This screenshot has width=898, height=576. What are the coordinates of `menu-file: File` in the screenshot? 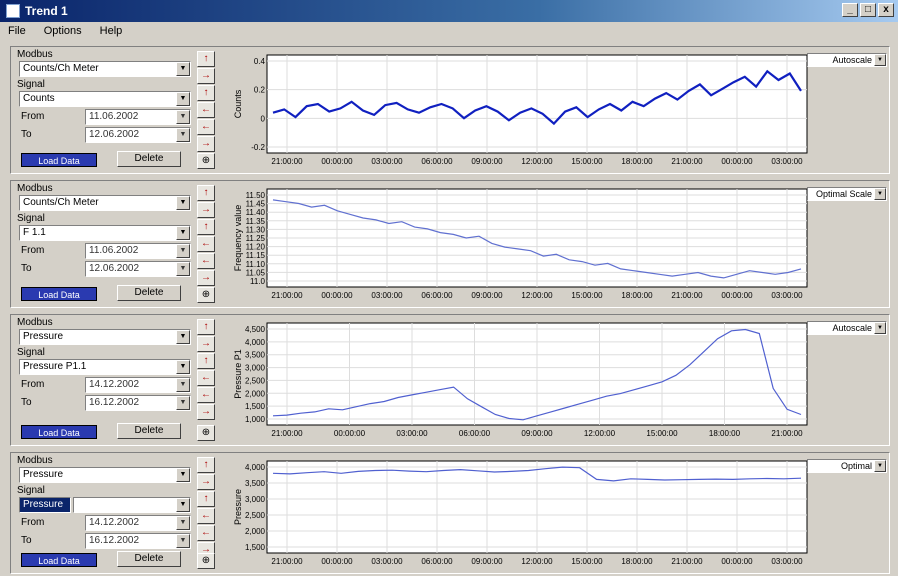 It's located at (17, 31).